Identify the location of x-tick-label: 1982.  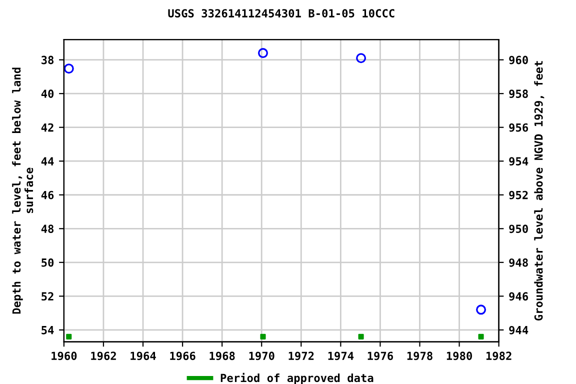
(499, 356).